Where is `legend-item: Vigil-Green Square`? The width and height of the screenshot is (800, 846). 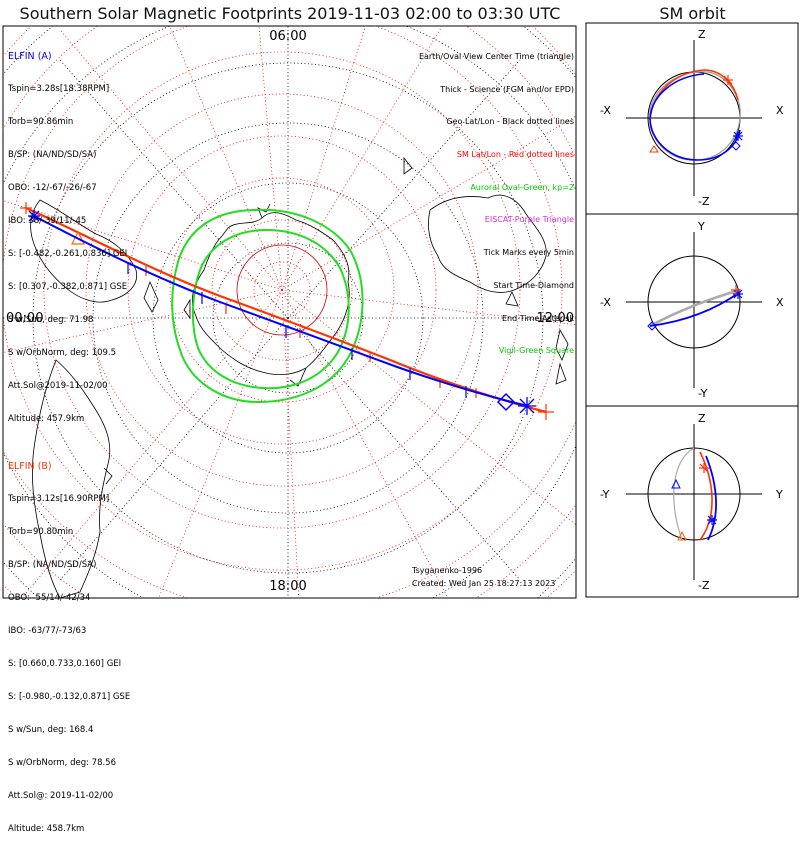
legend-item: Vigil-Green Square is located at coordinates (536, 351).